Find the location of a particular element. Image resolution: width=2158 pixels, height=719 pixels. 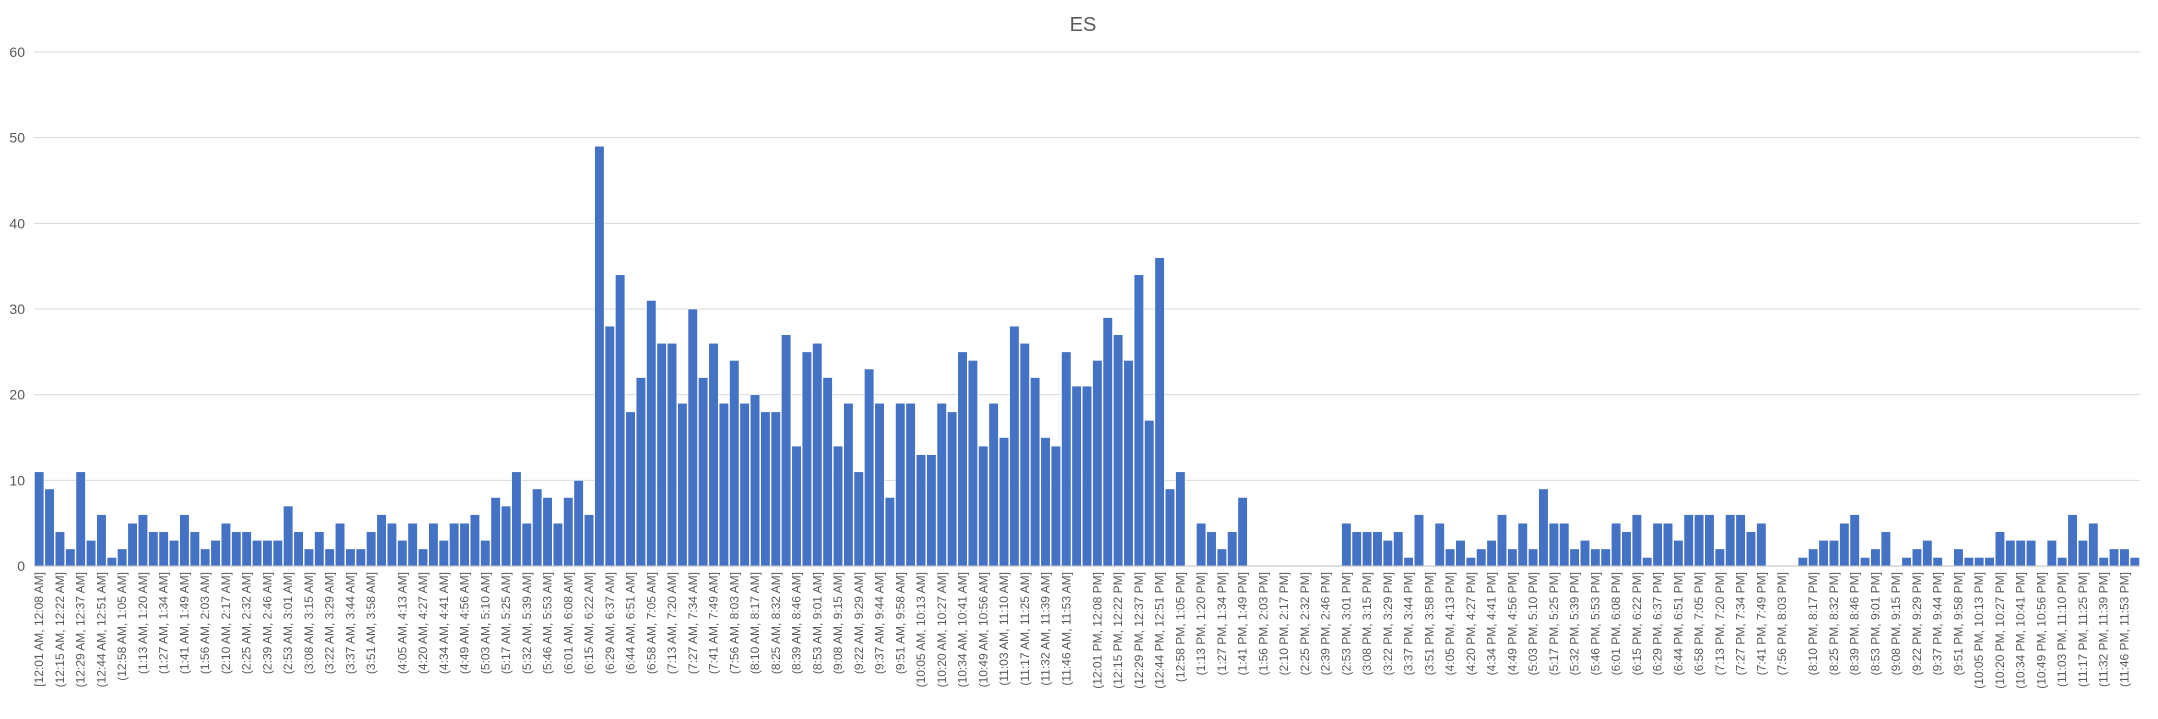

x-tick-label: (6:58 AM, 7:05 AM] is located at coordinates (651, 623).